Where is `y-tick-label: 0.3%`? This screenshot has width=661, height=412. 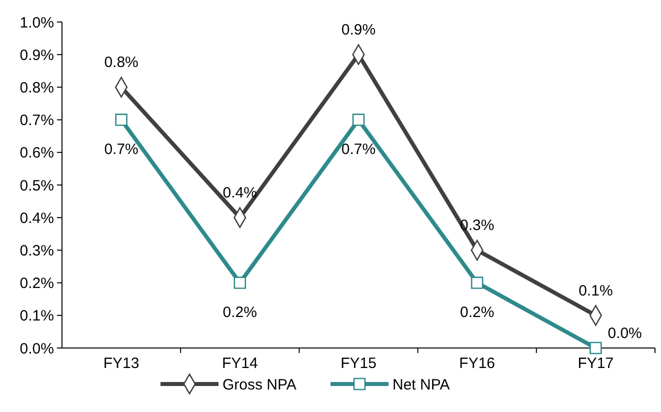
y-tick-label: 0.3% is located at coordinates (37, 251).